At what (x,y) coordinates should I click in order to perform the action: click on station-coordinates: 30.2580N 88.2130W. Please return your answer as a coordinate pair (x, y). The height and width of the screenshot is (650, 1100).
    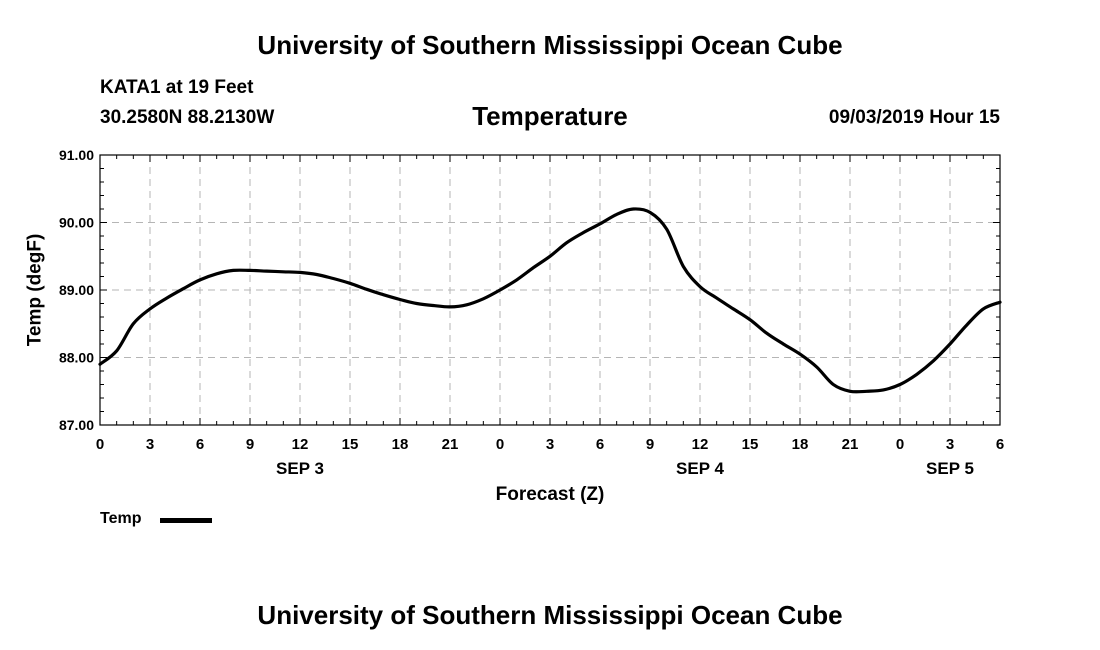
    Looking at the image, I should click on (187, 117).